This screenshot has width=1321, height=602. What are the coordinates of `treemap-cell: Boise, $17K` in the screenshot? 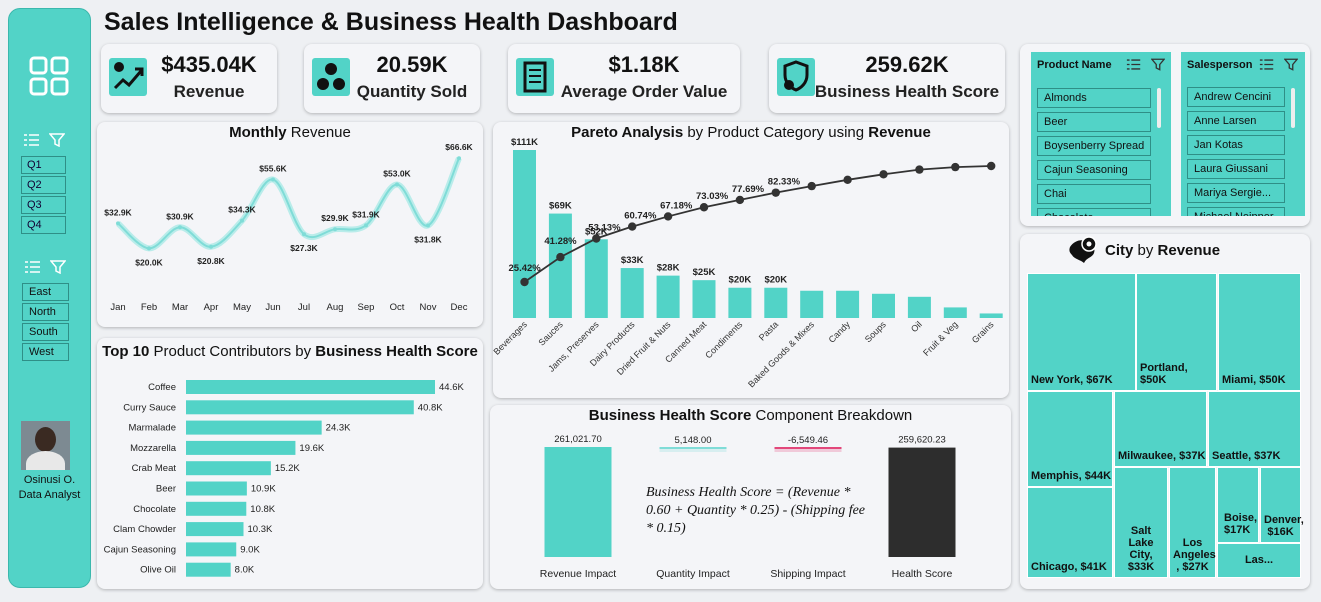 It's located at (1238, 505).